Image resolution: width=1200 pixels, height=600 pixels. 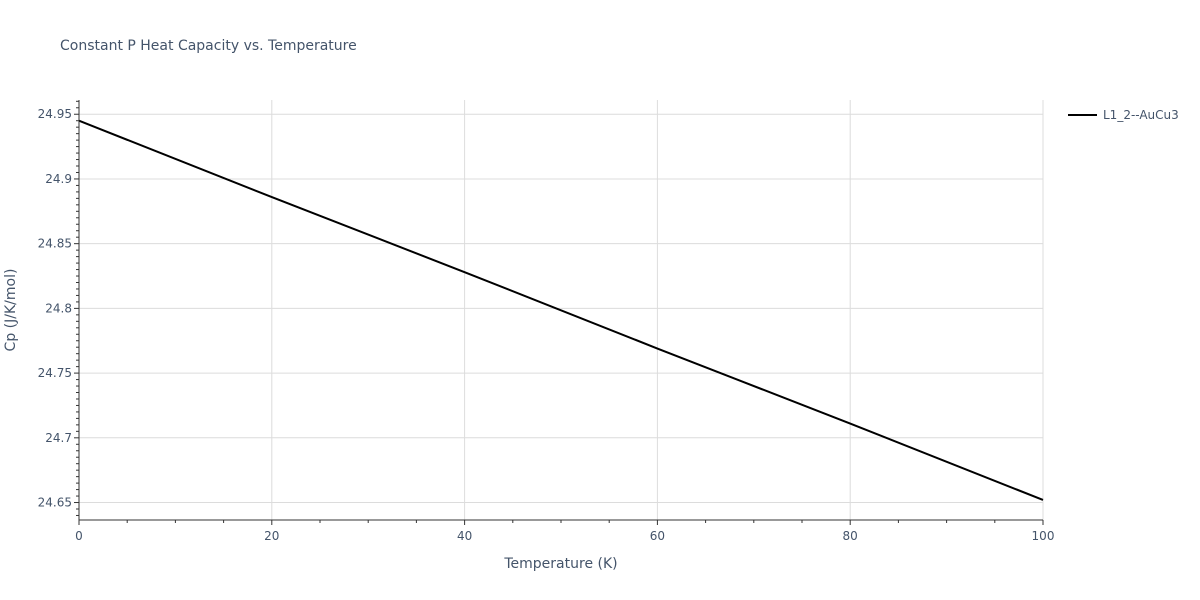 I want to click on x-tick-label: 20, so click(x=271, y=536).